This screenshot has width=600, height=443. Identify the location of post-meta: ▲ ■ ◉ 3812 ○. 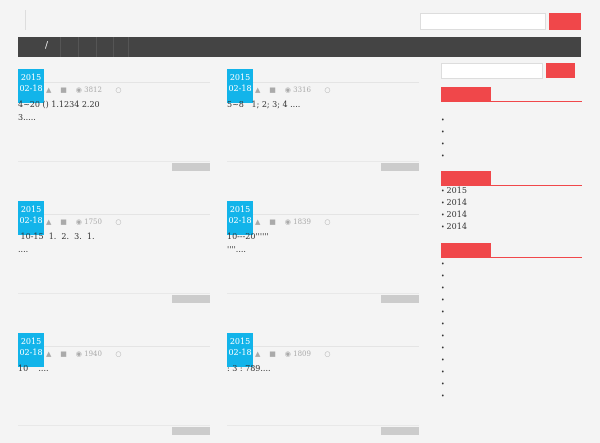
(84, 90).